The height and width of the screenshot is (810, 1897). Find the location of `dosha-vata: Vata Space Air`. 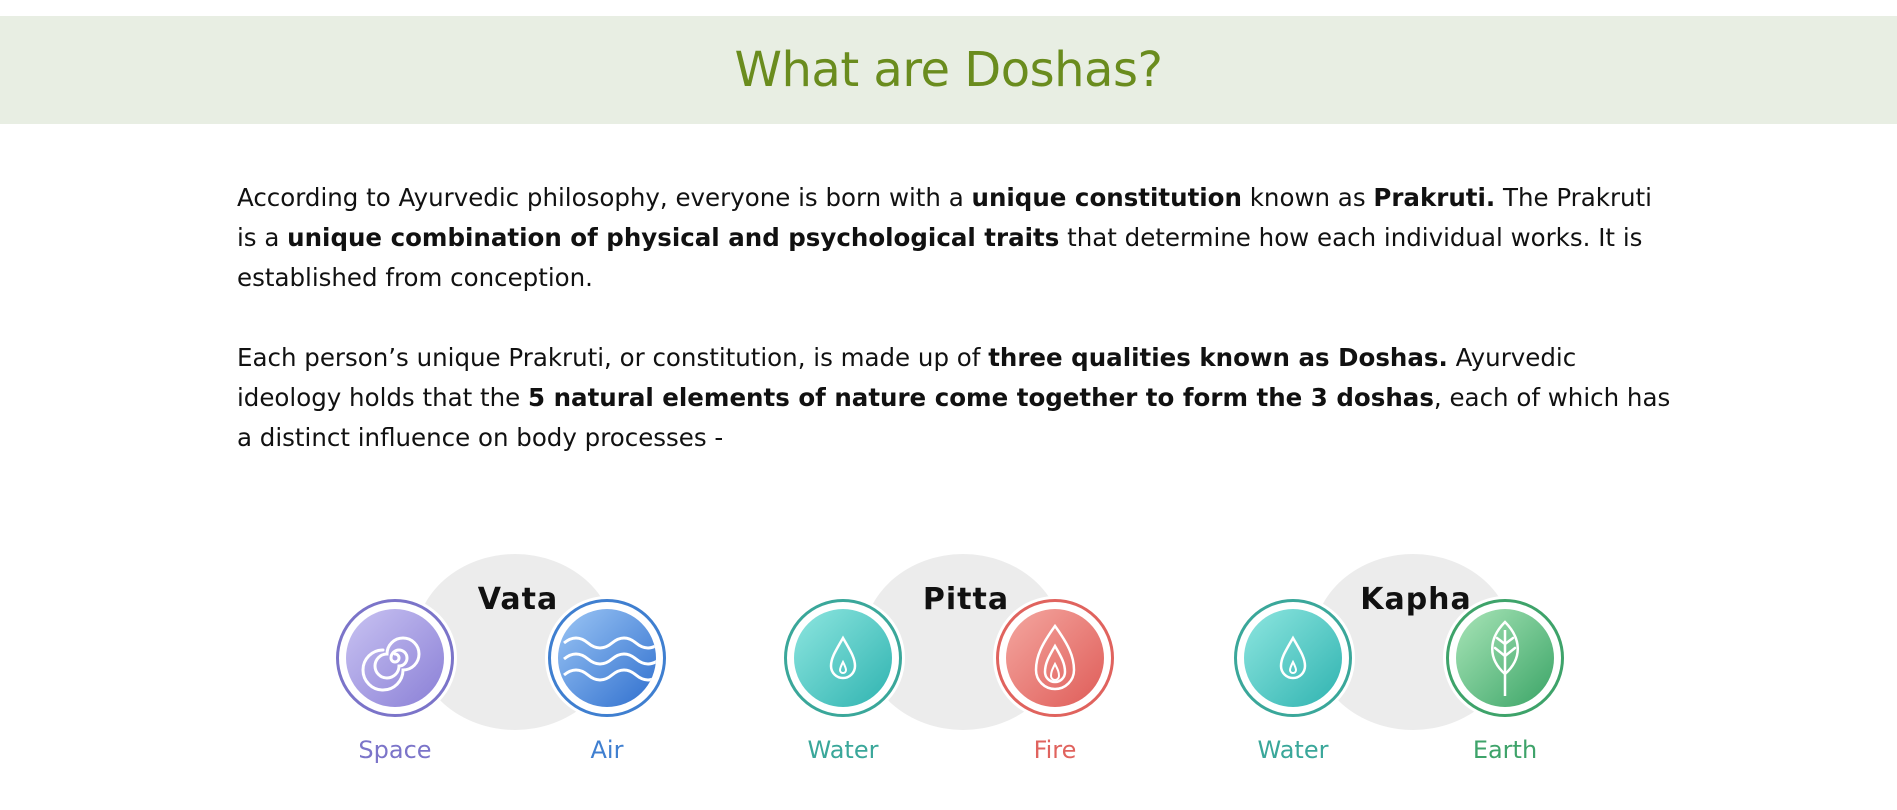

dosha-vata: Vata Space Air is located at coordinates (518, 672).